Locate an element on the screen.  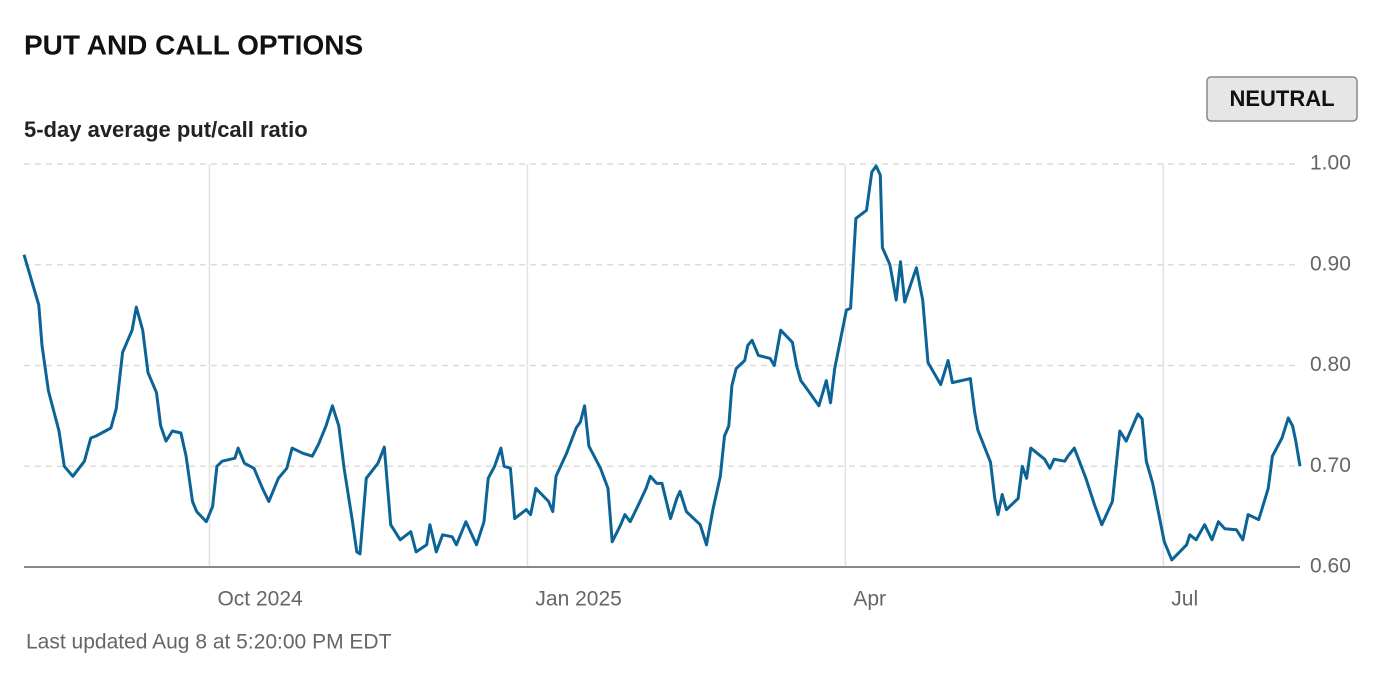
chart-title: PUT AND CALL OPTIONS is located at coordinates (193, 44).